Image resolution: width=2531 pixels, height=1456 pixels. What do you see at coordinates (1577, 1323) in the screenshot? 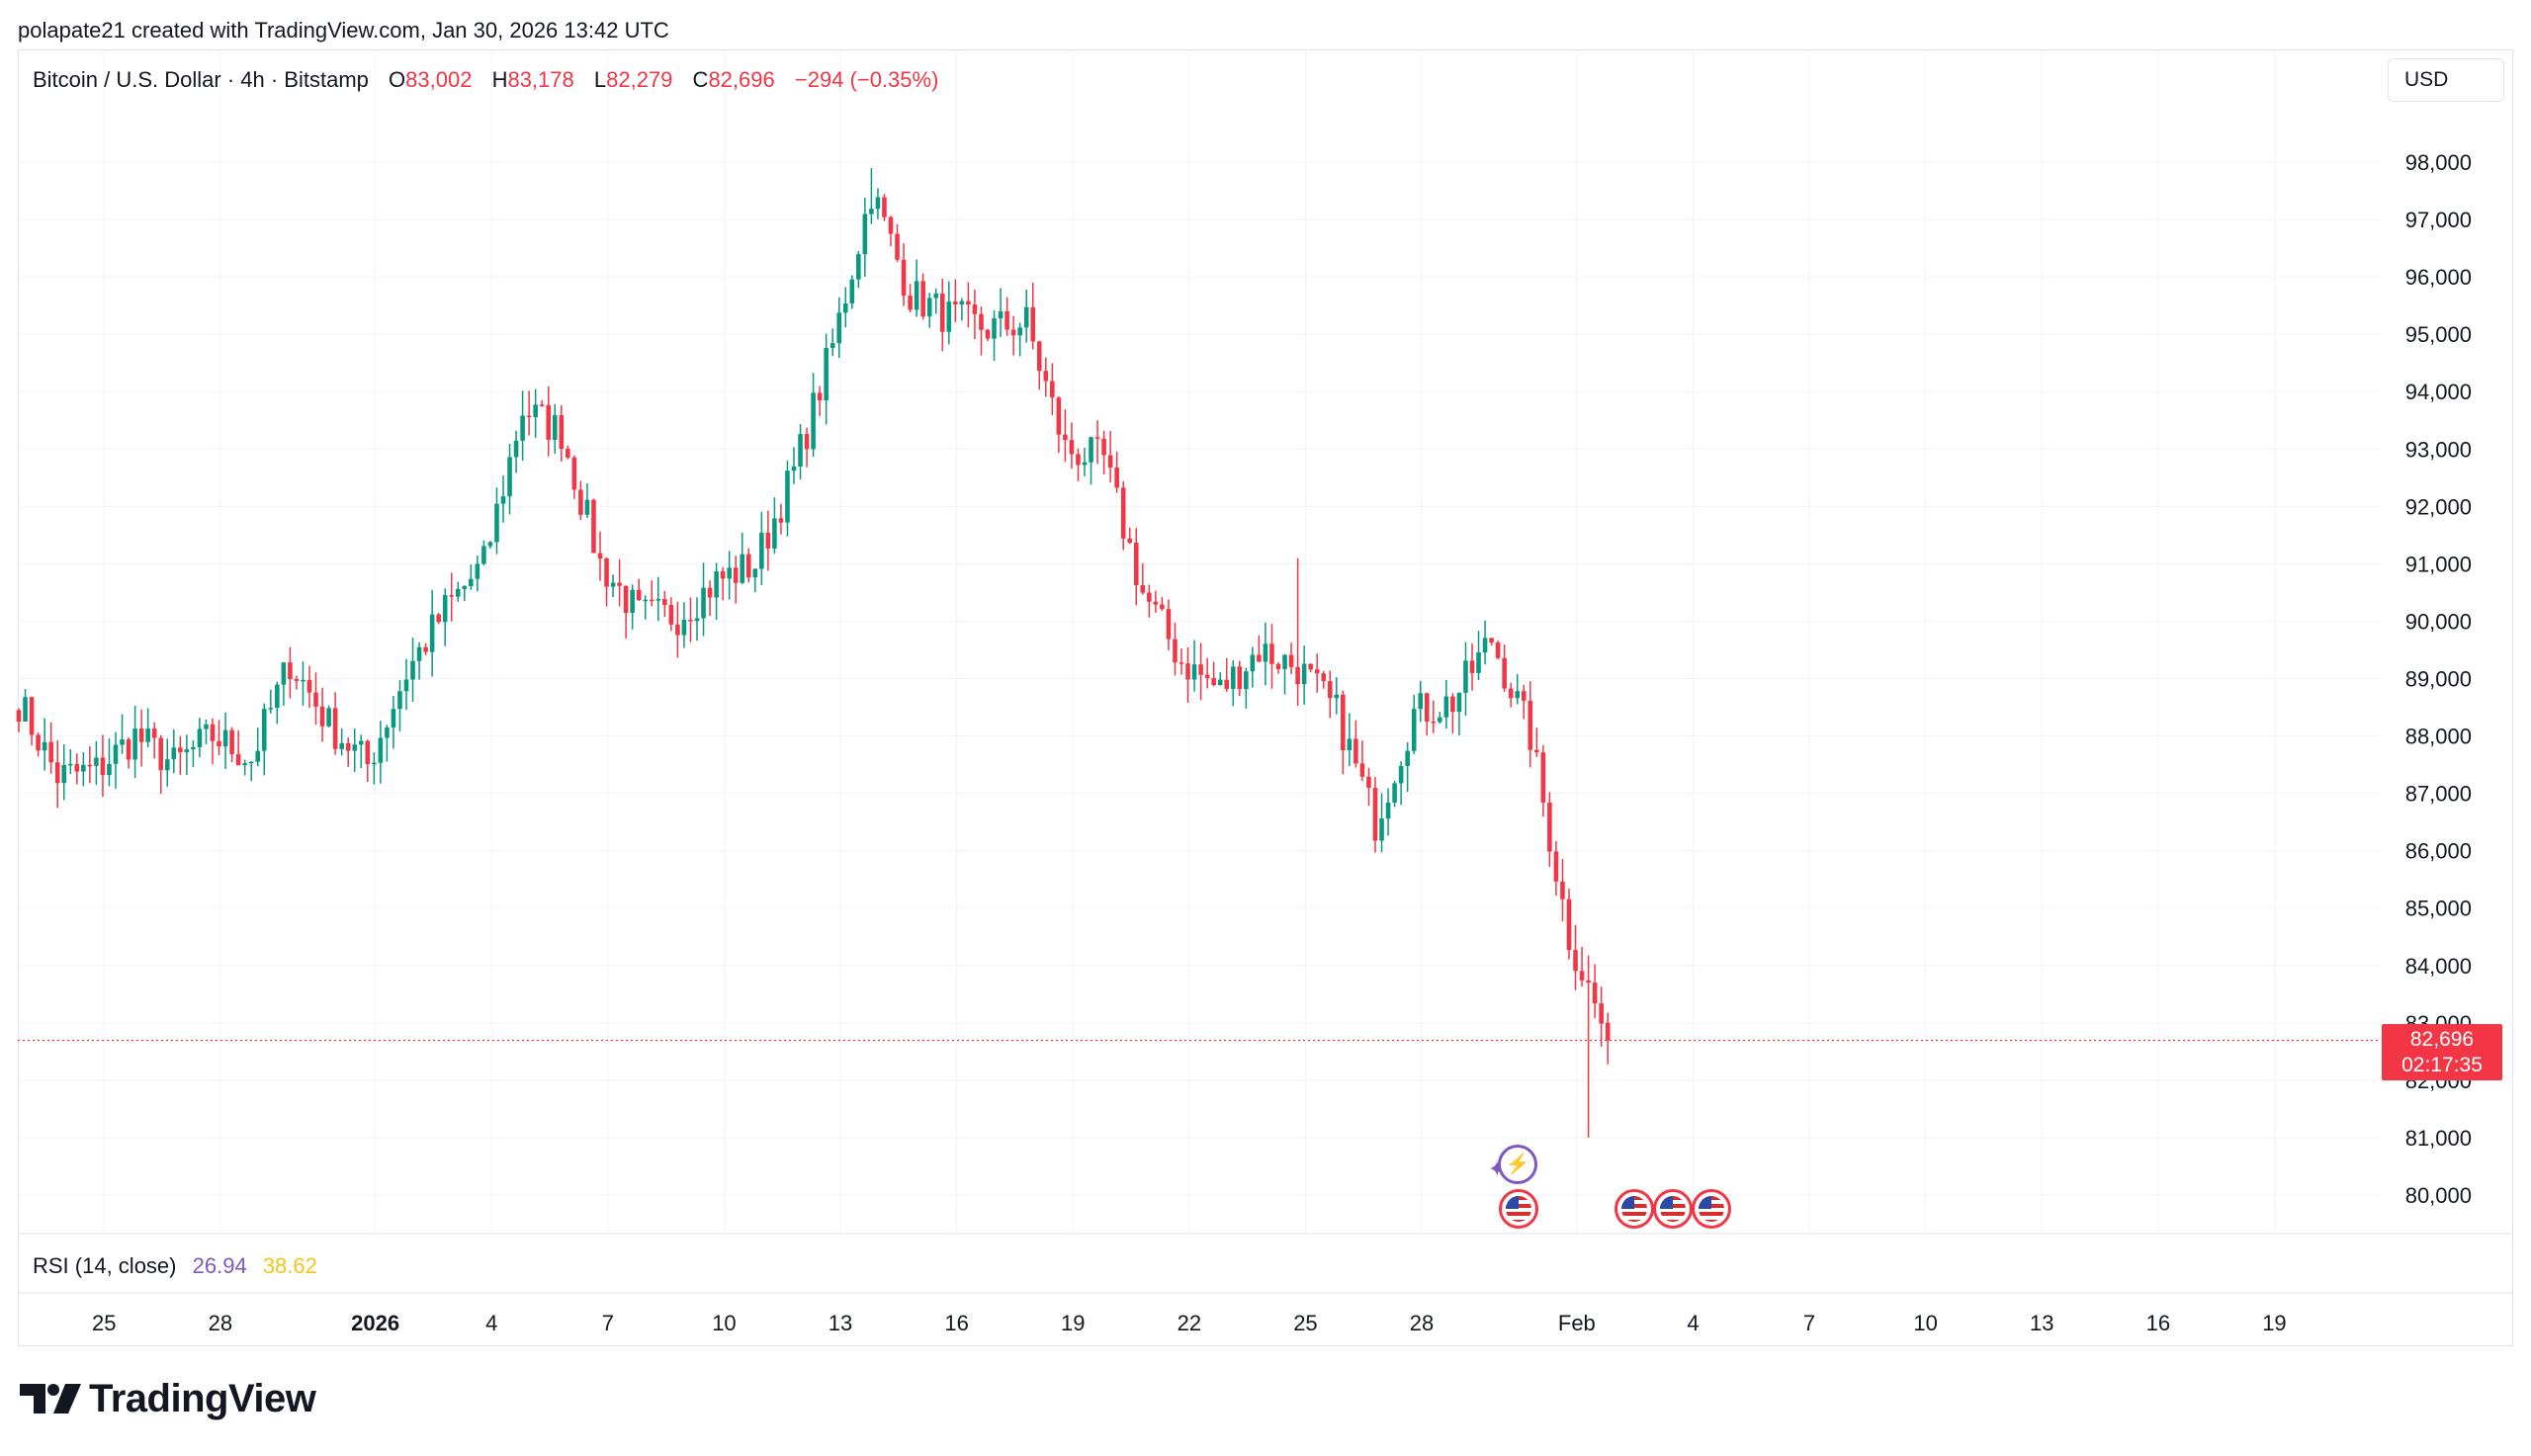
I see `x-tick-label: Feb` at bounding box center [1577, 1323].